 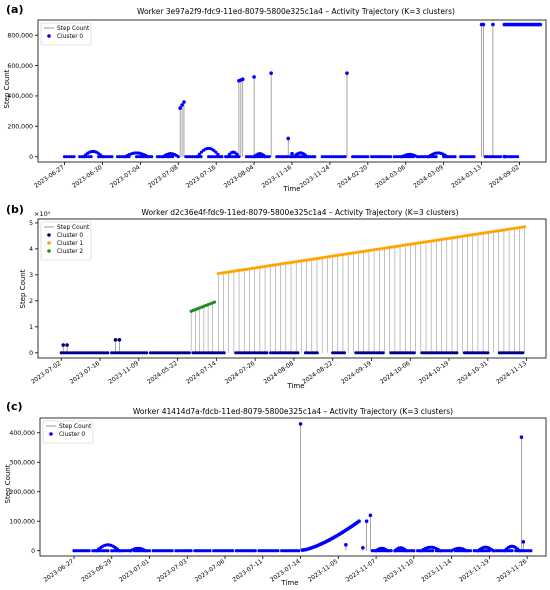 I want to click on x-tick-label: 2024-10-19, so click(x=434, y=373).